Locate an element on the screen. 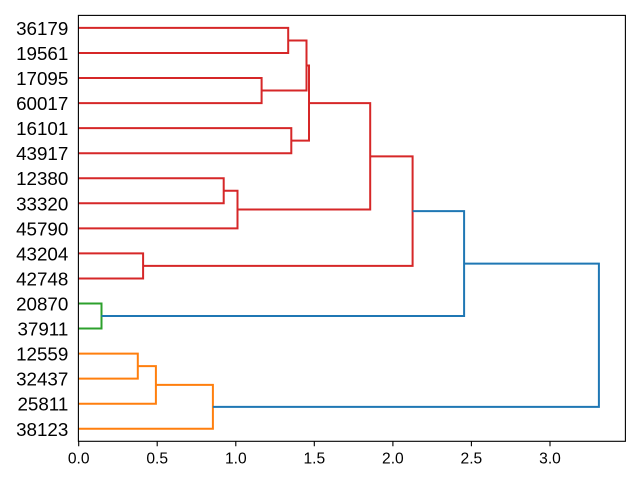 The width and height of the screenshot is (640, 480). svg-text: 33320 is located at coordinates (42, 203).